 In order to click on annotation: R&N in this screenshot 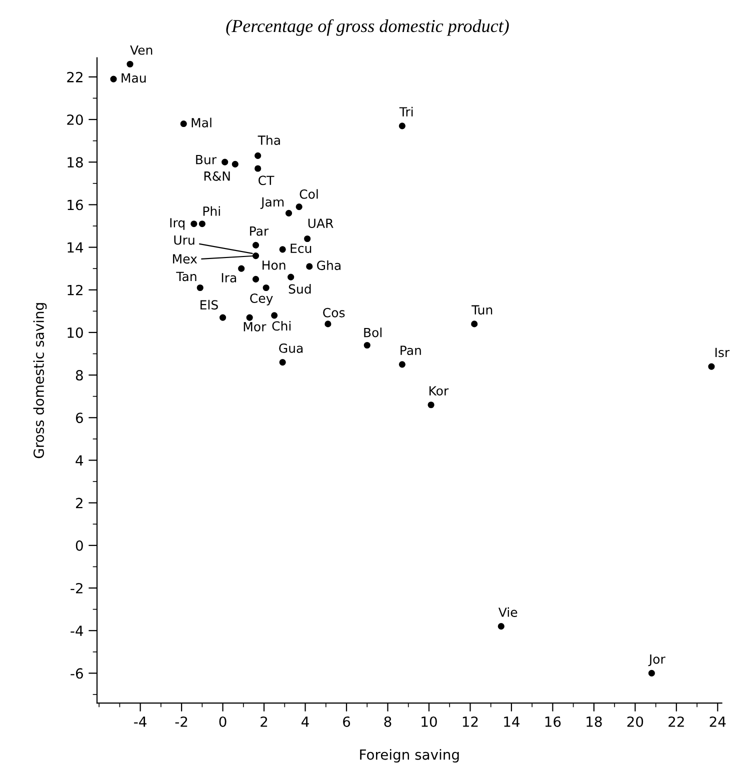, I will do `click(217, 176)`.